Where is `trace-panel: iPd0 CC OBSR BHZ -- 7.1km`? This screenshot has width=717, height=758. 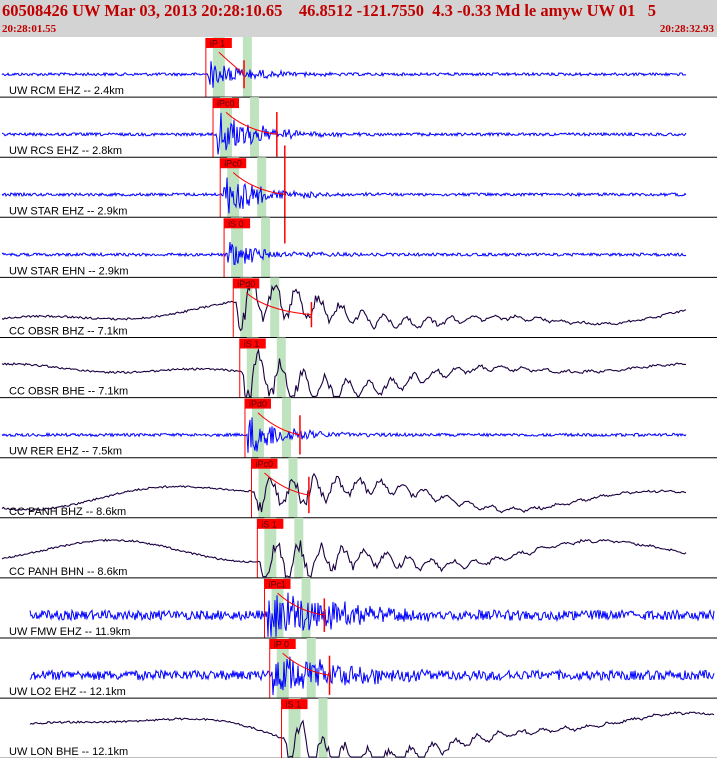 trace-panel: iPd0 CC OBSR BHZ -- 7.1km is located at coordinates (358, 307).